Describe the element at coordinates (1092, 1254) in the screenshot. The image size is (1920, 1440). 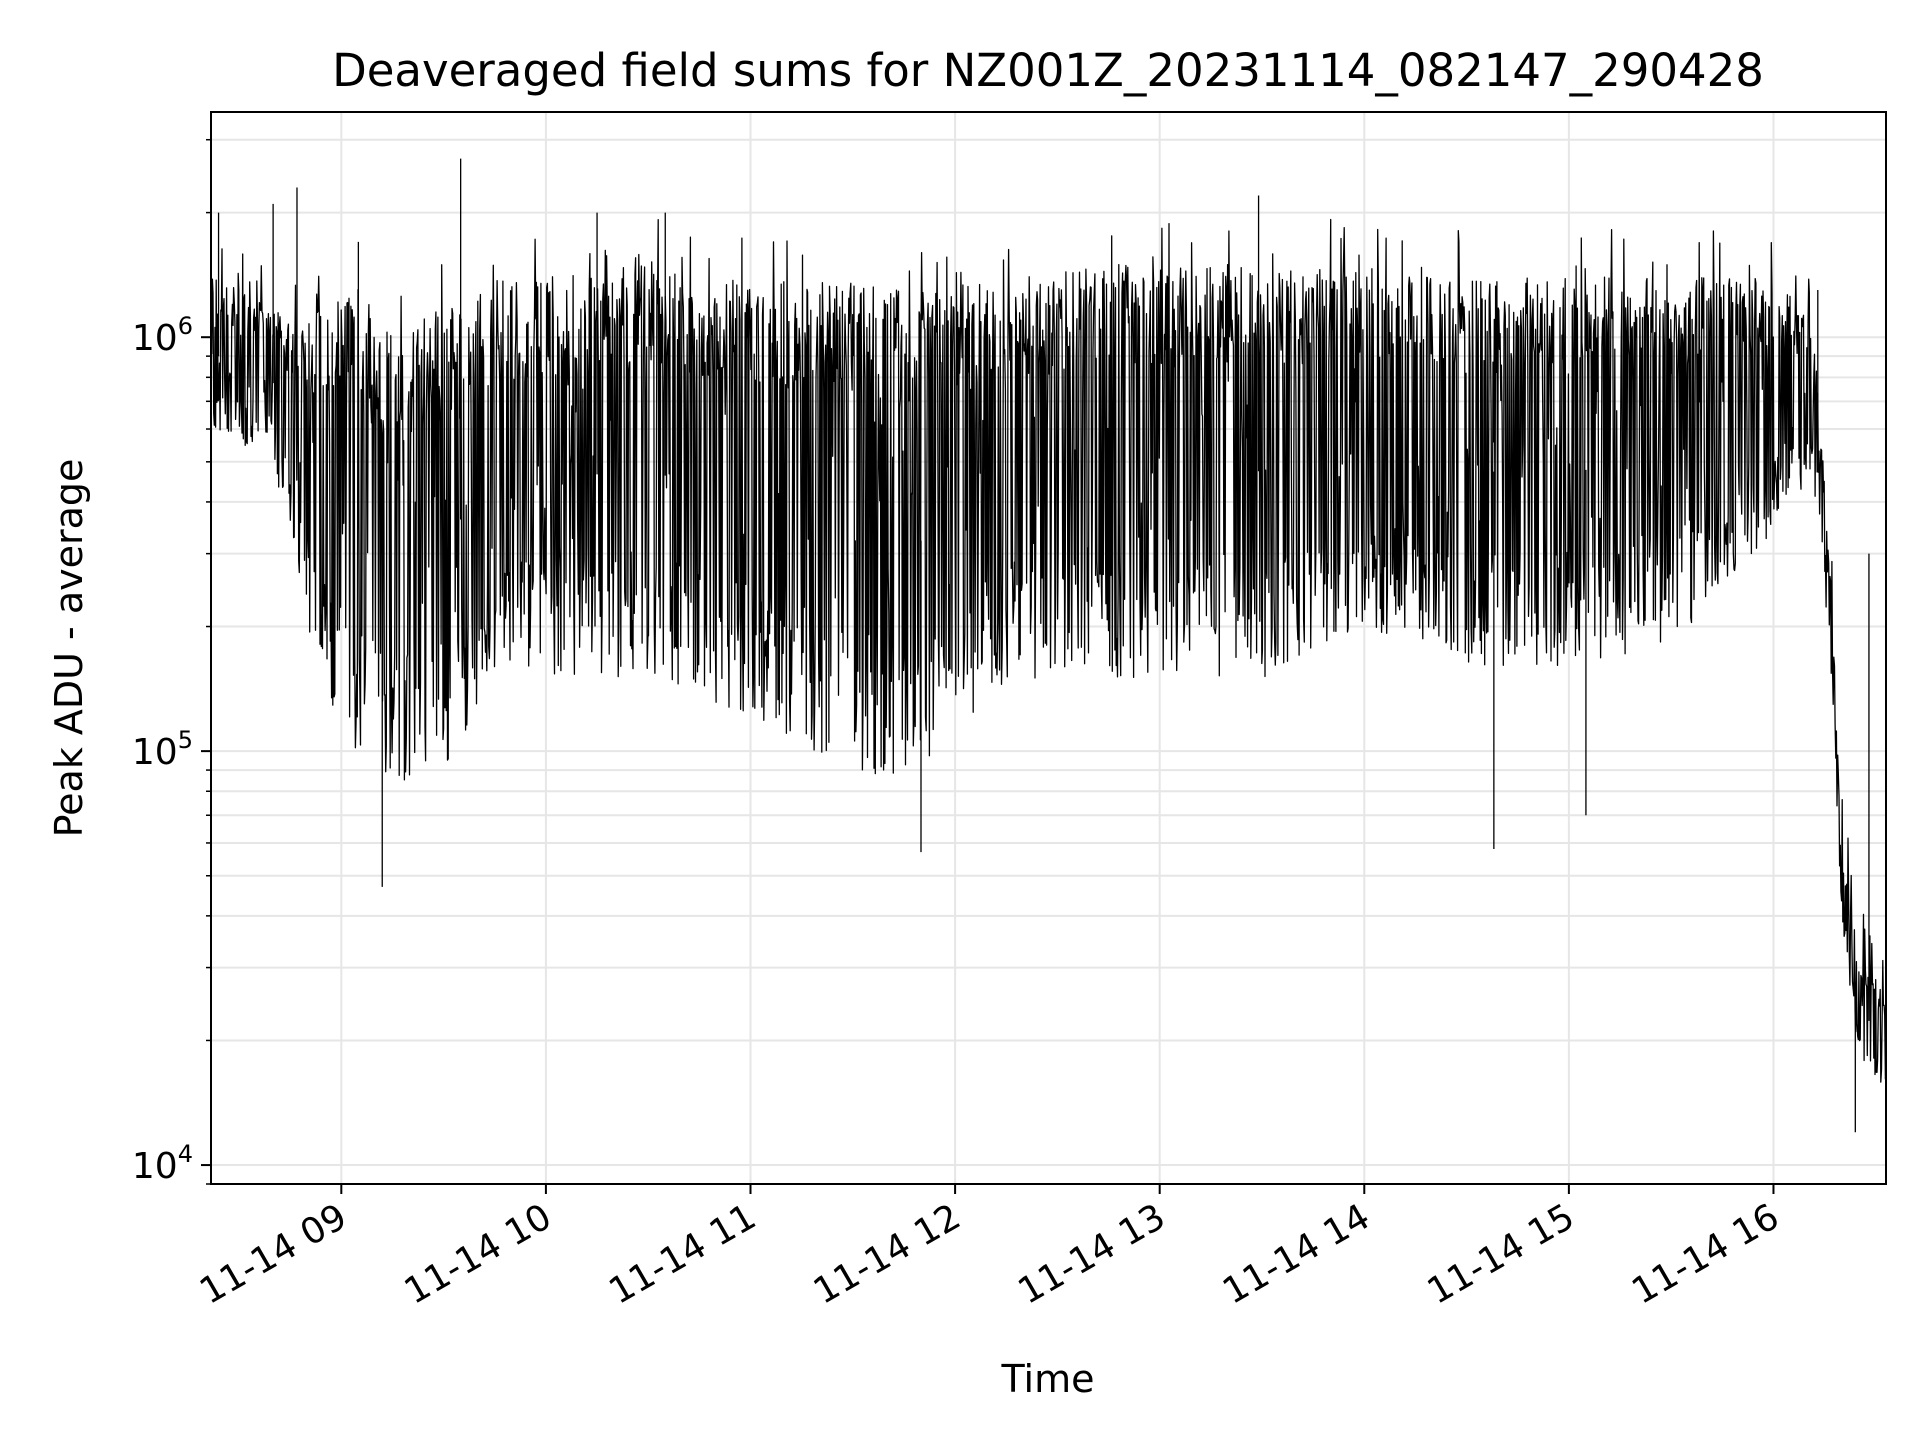
I see `x-tick-label: 11-14 13` at that location.